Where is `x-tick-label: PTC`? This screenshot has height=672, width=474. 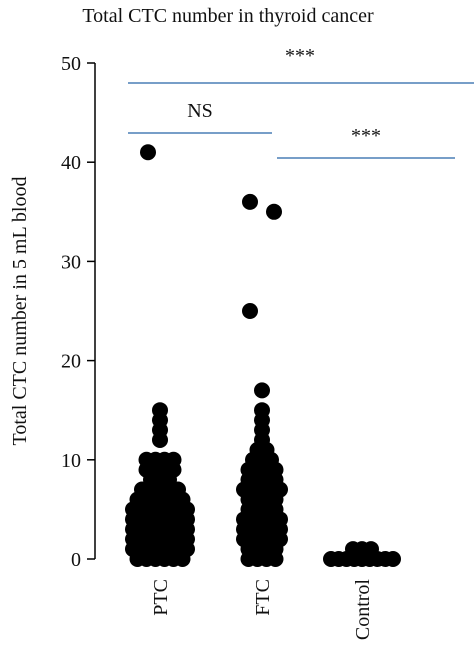 x-tick-label: PTC is located at coordinates (161, 597).